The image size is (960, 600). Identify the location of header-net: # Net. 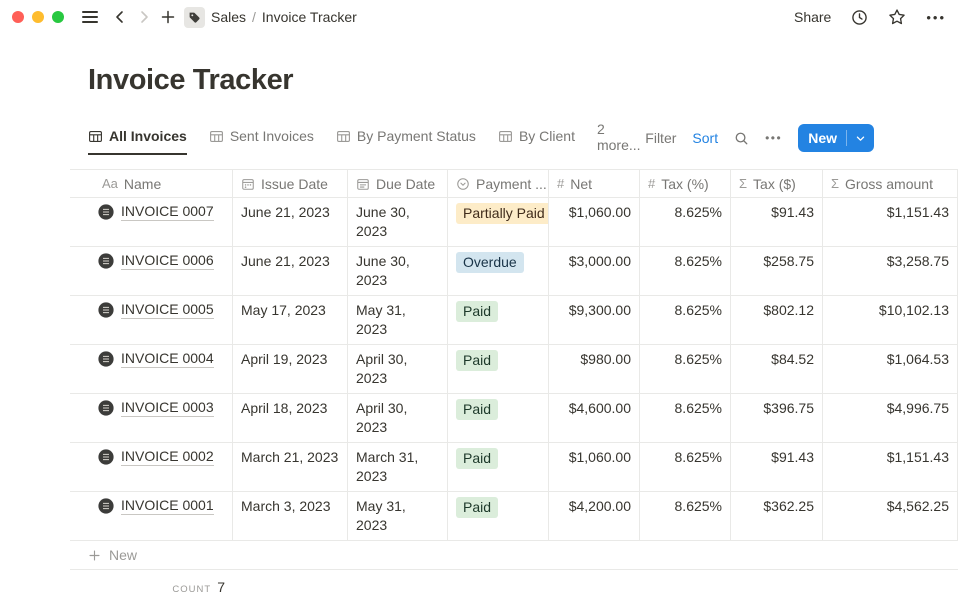
(594, 183).